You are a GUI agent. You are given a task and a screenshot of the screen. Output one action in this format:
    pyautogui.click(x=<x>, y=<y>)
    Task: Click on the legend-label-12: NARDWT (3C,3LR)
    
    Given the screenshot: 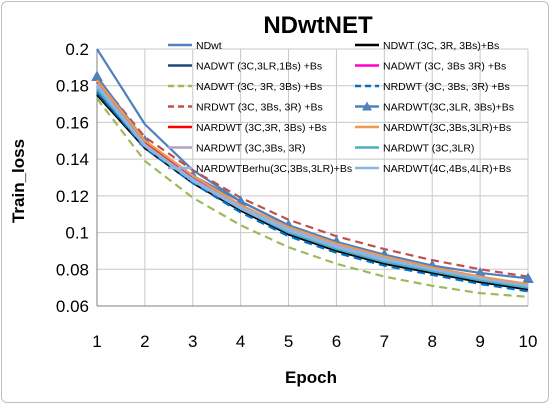 What is the action you would take?
    pyautogui.click(x=428, y=149)
    